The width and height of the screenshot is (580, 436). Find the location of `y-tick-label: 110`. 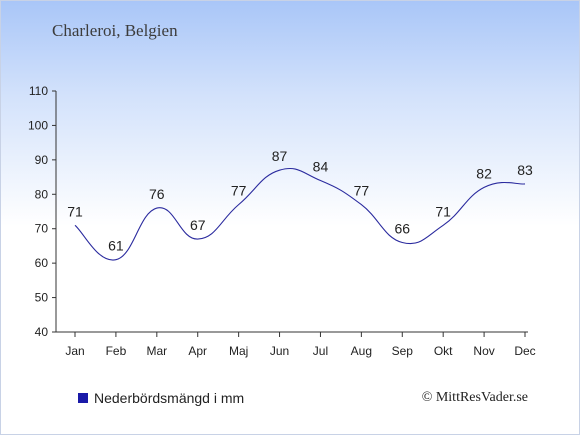

y-tick-label: 110 is located at coordinates (38, 91).